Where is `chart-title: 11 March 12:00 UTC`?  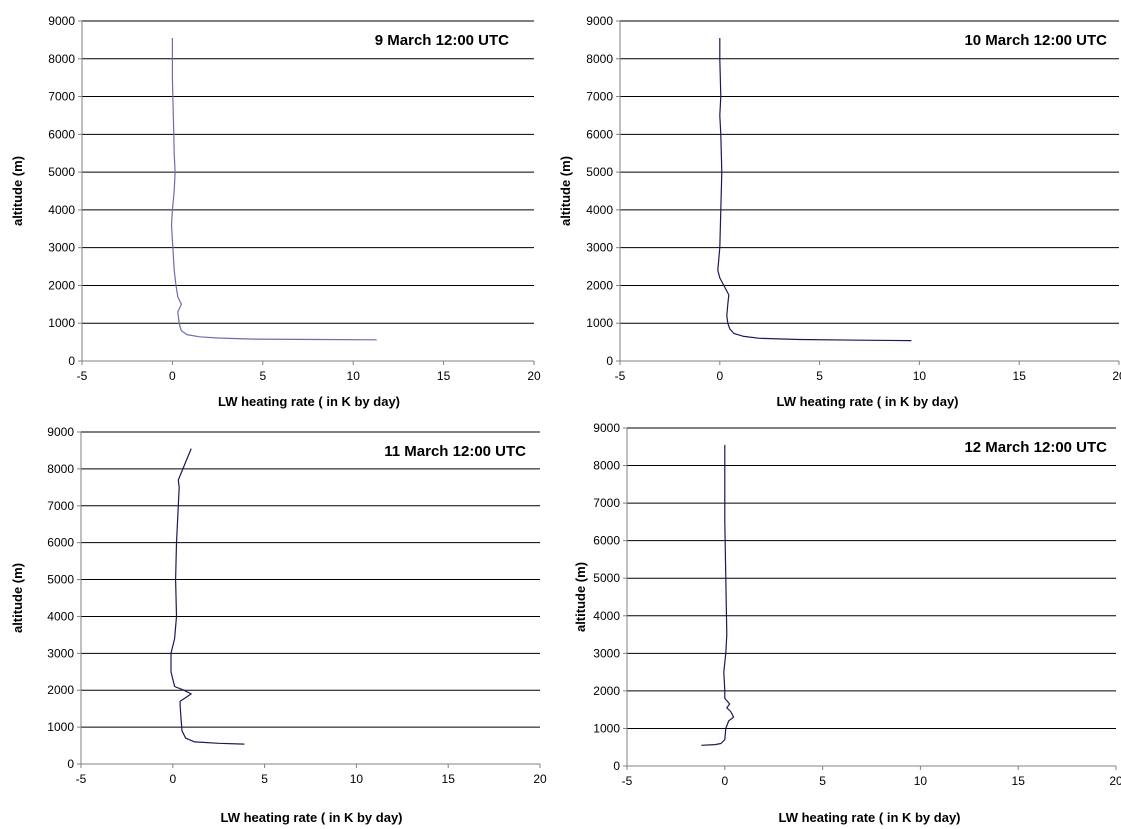 chart-title: 11 March 12:00 UTC is located at coordinates (455, 451).